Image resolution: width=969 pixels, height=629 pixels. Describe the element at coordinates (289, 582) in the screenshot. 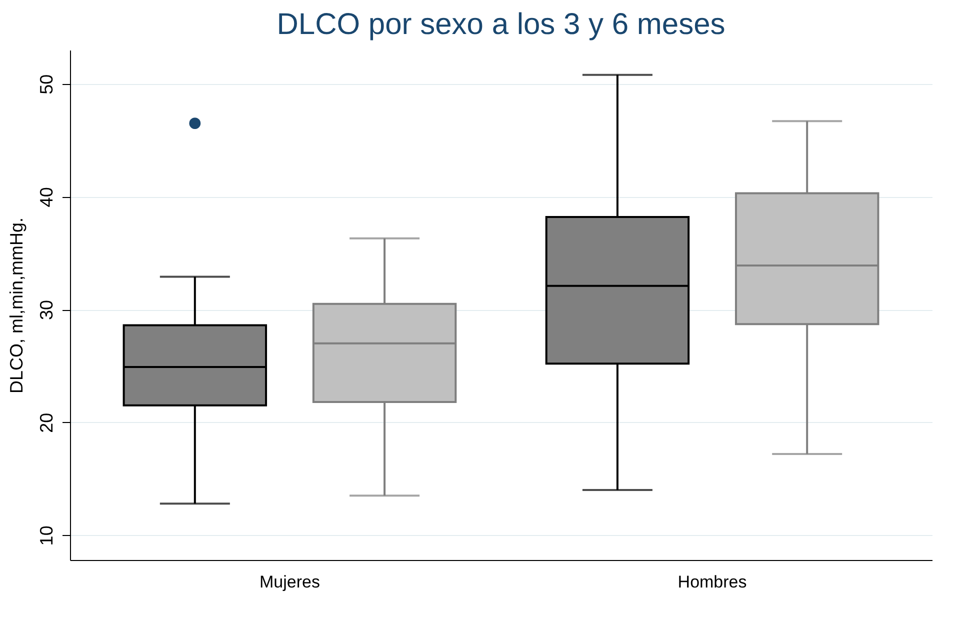

I see `x-tick-label: Mujeres` at that location.